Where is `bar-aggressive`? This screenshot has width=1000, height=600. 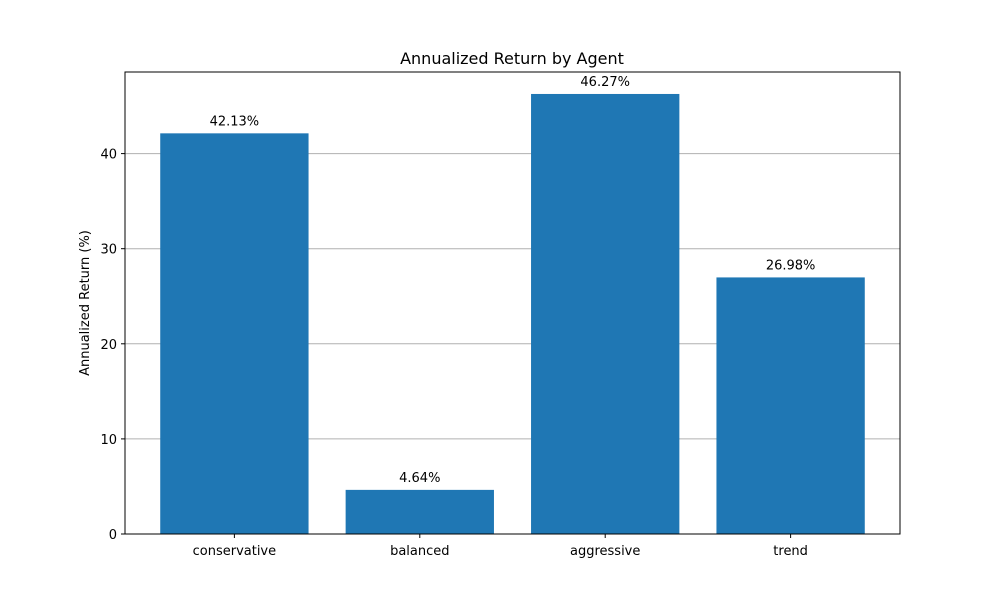
bar-aggressive is located at coordinates (605, 314).